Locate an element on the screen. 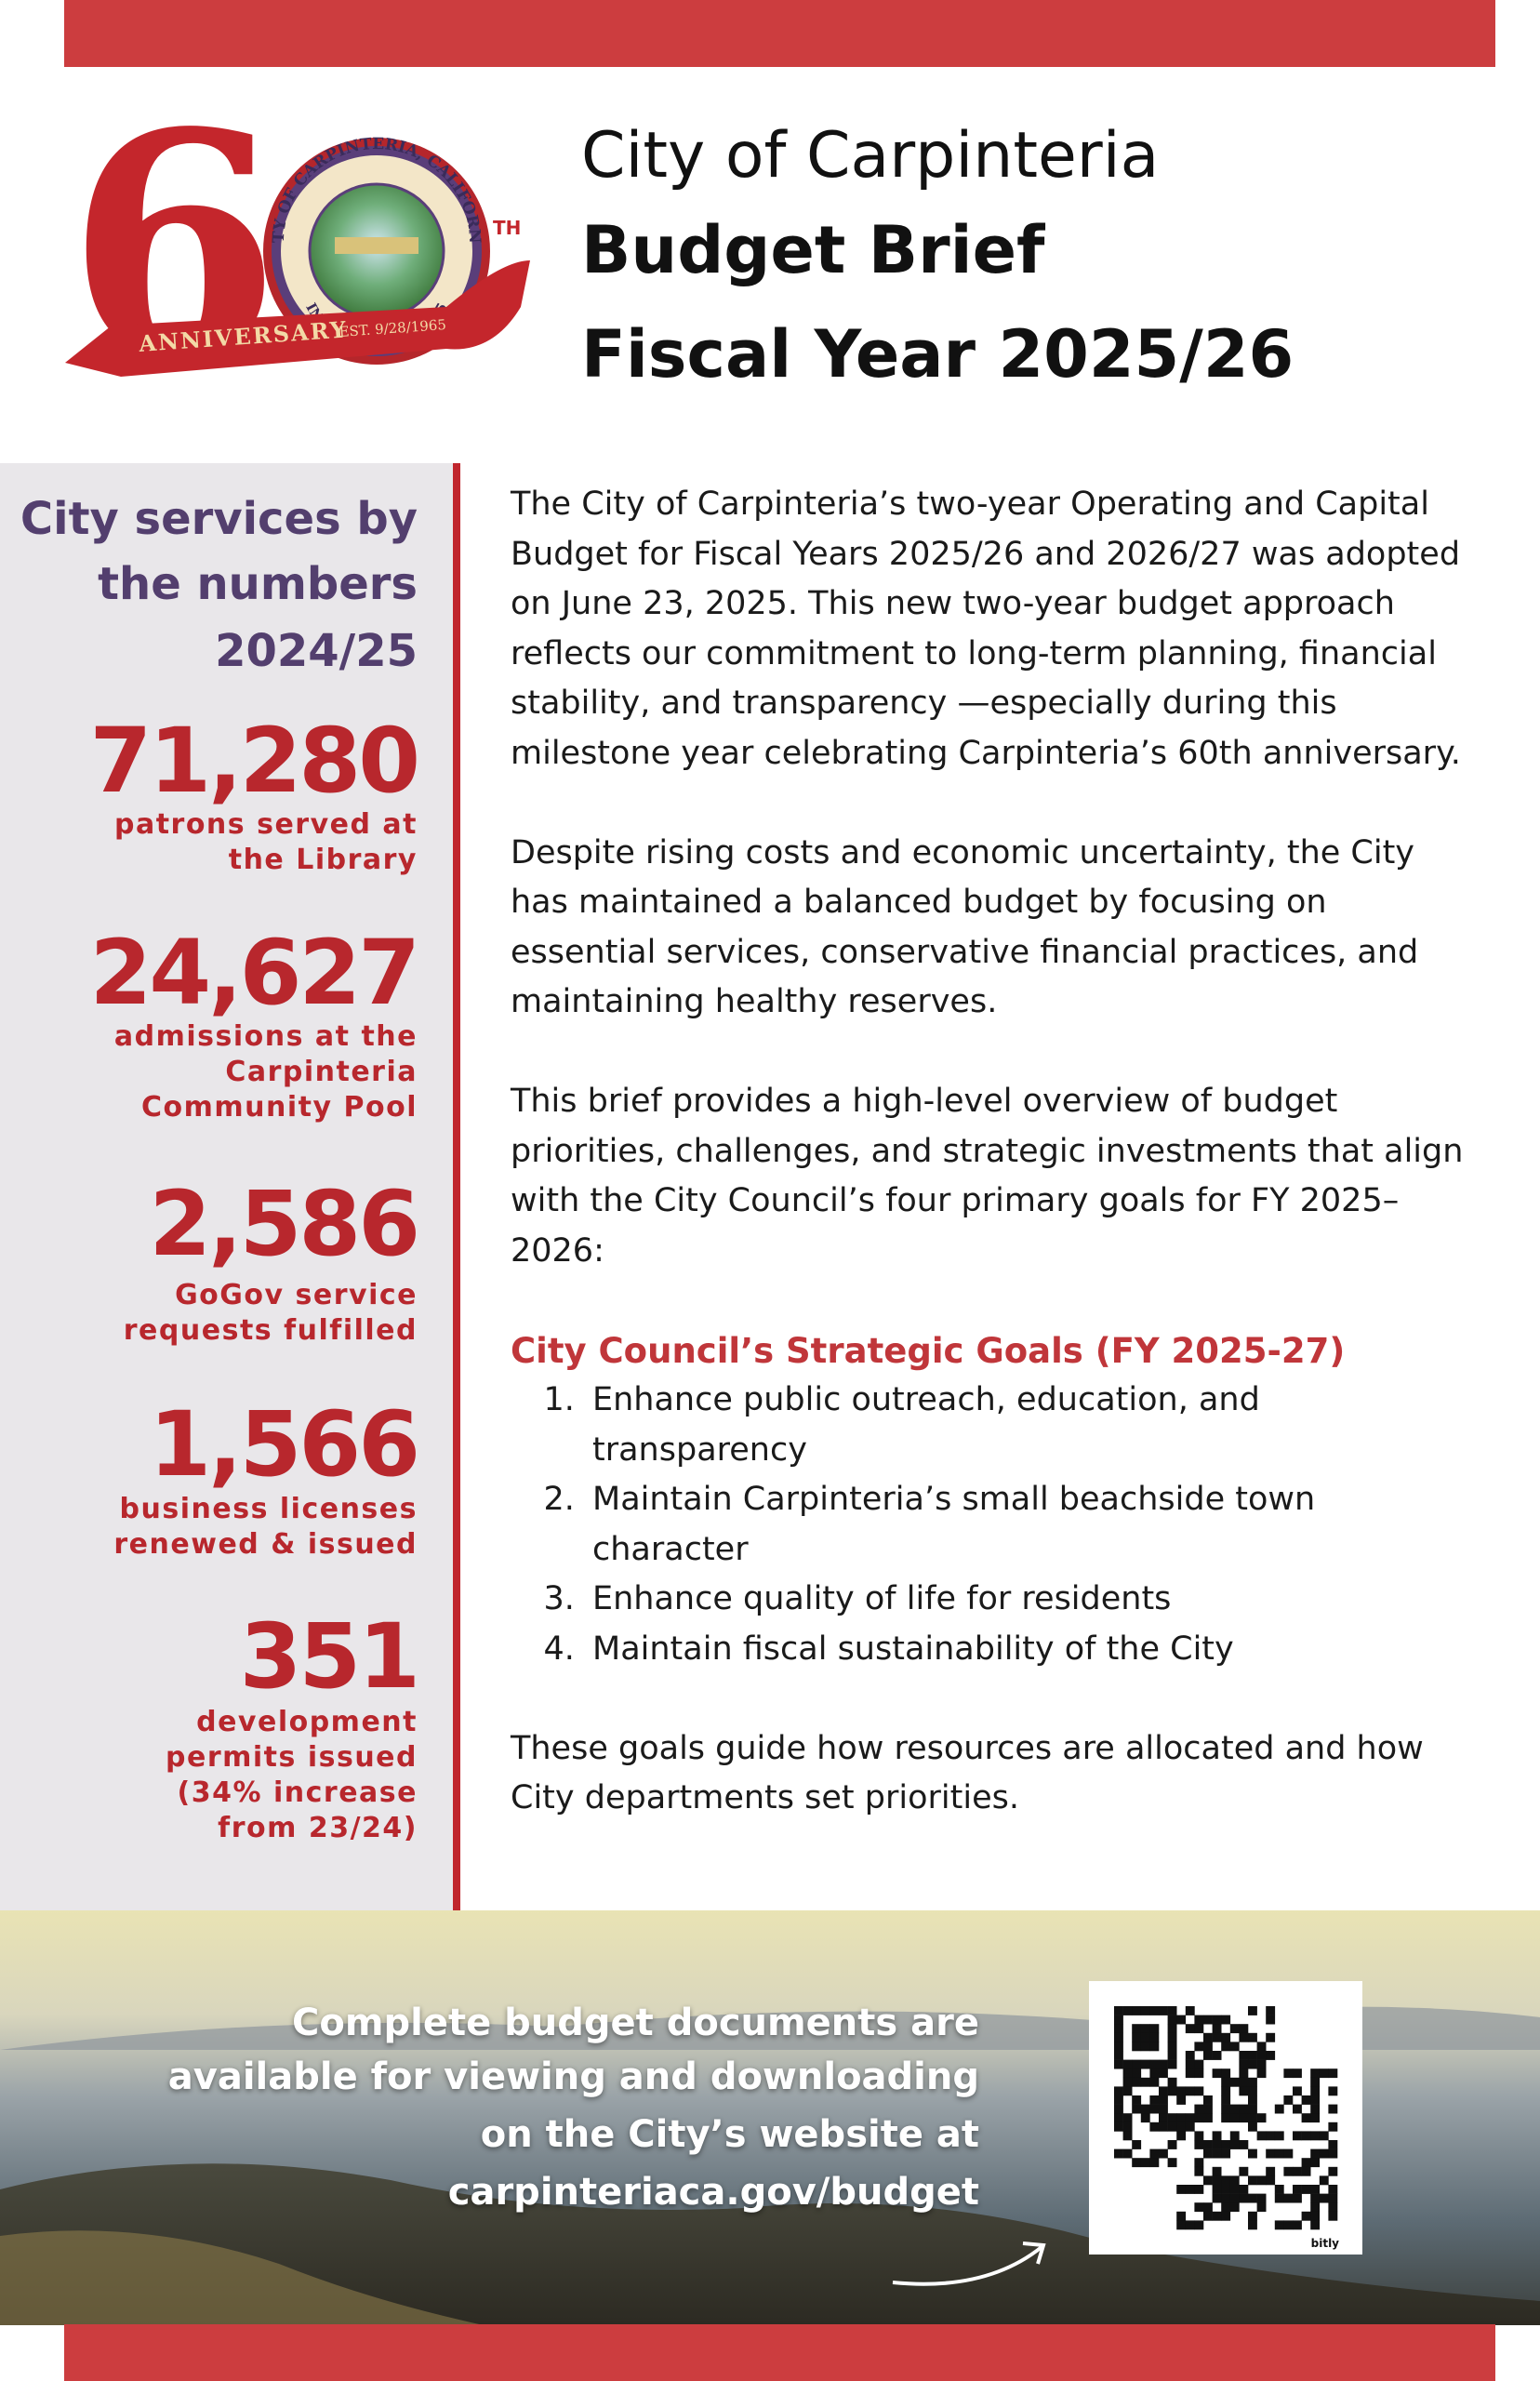 This screenshot has width=1540, height=2381. ribbon is located at coordinates (297, 318).